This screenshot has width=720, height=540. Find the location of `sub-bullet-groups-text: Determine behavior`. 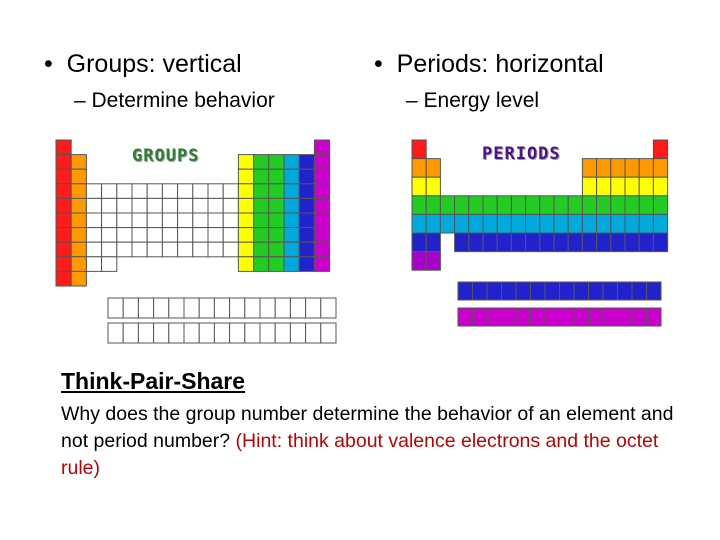

sub-bullet-groups-text: Determine behavior is located at coordinates (183, 100).